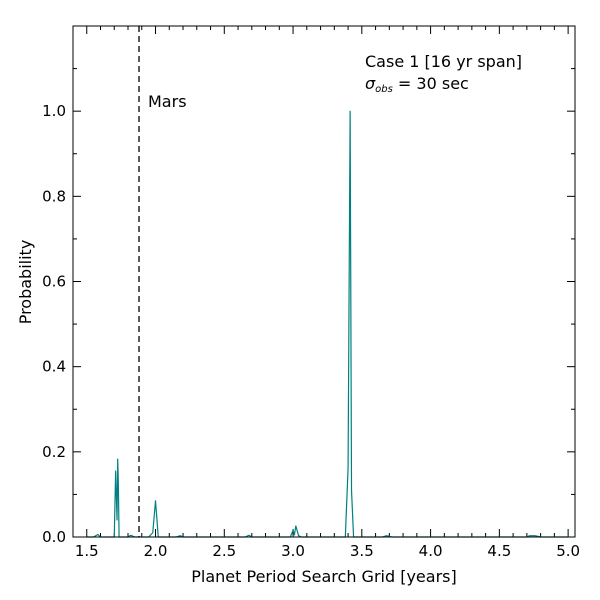 This screenshot has height=600, width=600. I want to click on case-label: Case 1 [16 yr span], so click(443, 61).